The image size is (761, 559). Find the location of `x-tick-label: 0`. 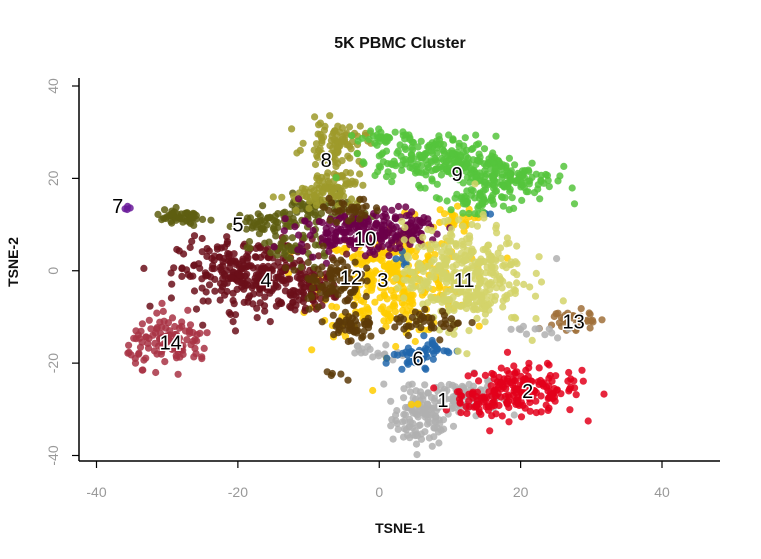

x-tick-label: 0 is located at coordinates (379, 492).